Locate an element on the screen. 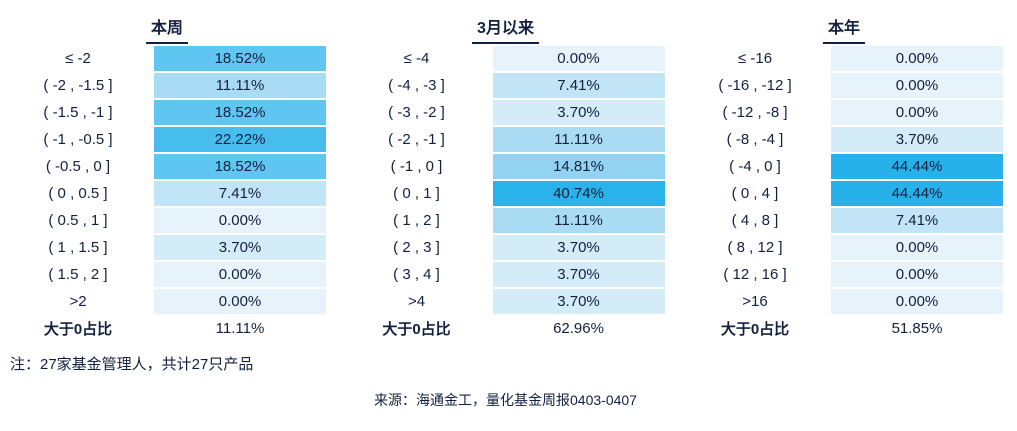  distribution-row: >16 0.00% is located at coordinates (844, 301).